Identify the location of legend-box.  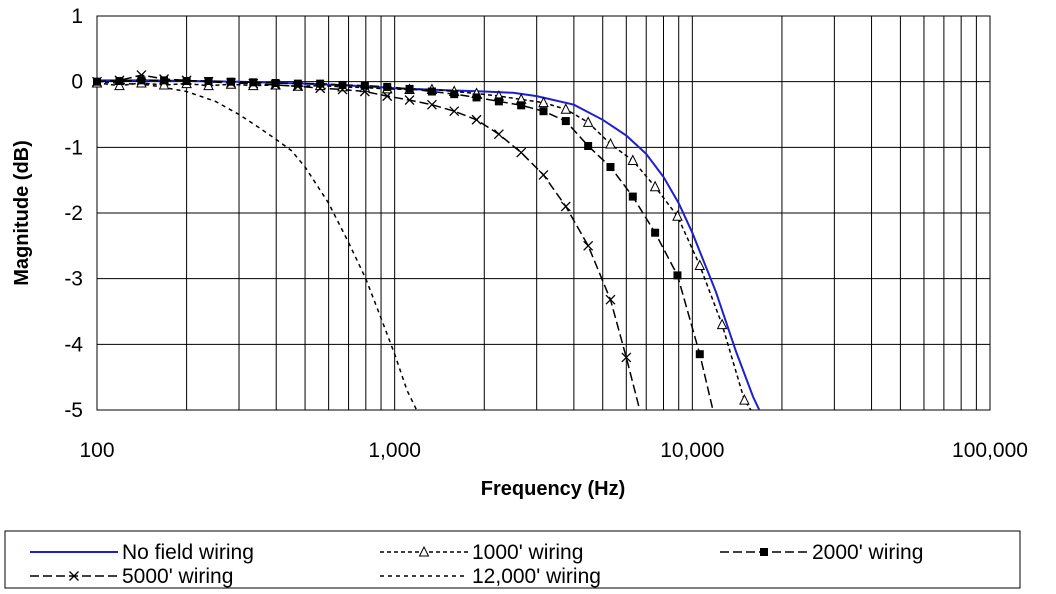
(512, 559).